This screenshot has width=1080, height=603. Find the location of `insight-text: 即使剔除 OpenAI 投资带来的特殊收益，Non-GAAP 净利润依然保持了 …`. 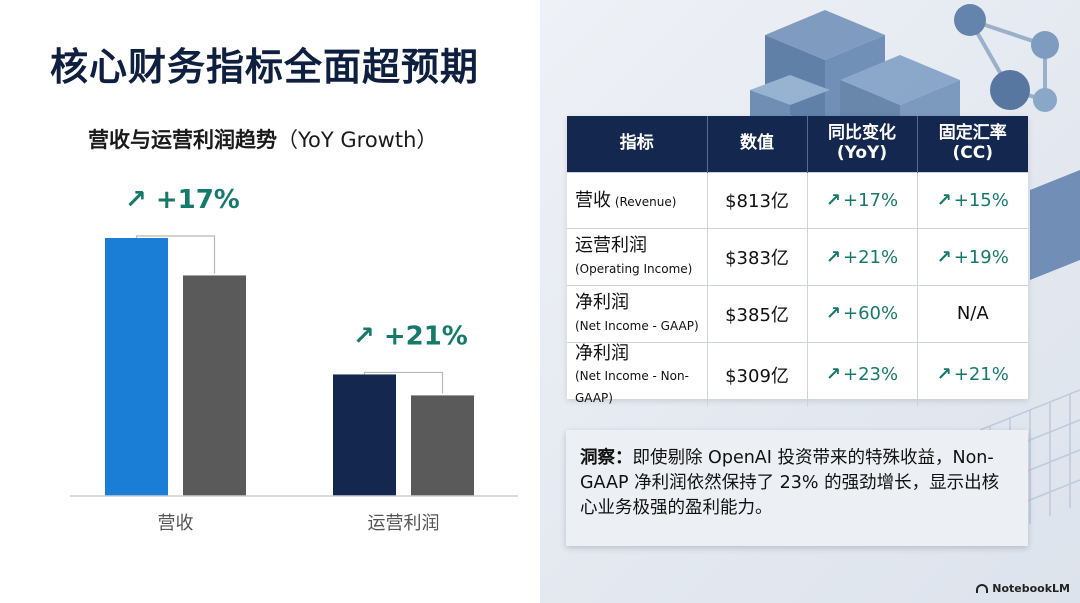

insight-text: 即使剔除 OpenAI 投资带来的特殊收益，Non-GAAP 净利润依然保持了 … is located at coordinates (790, 483).